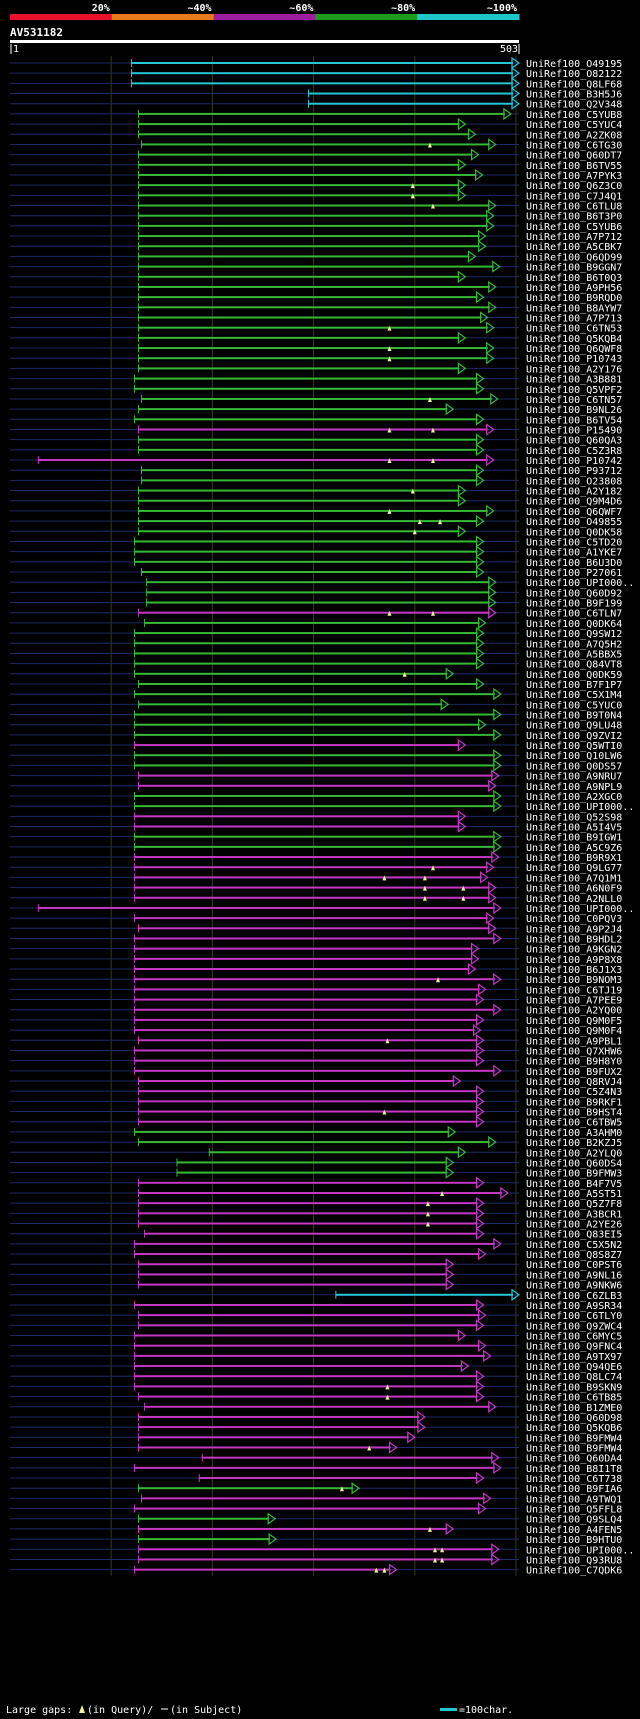  What do you see at coordinates (316, 715) in the screenshot?
I see `hit-row: UniRef100_B9T0N4` at bounding box center [316, 715].